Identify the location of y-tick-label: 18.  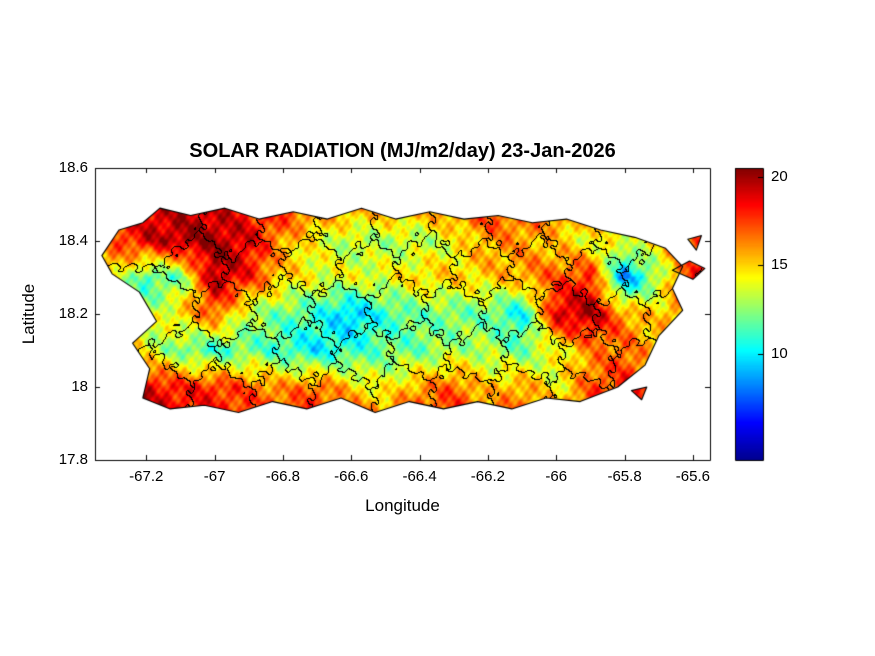
(79, 386).